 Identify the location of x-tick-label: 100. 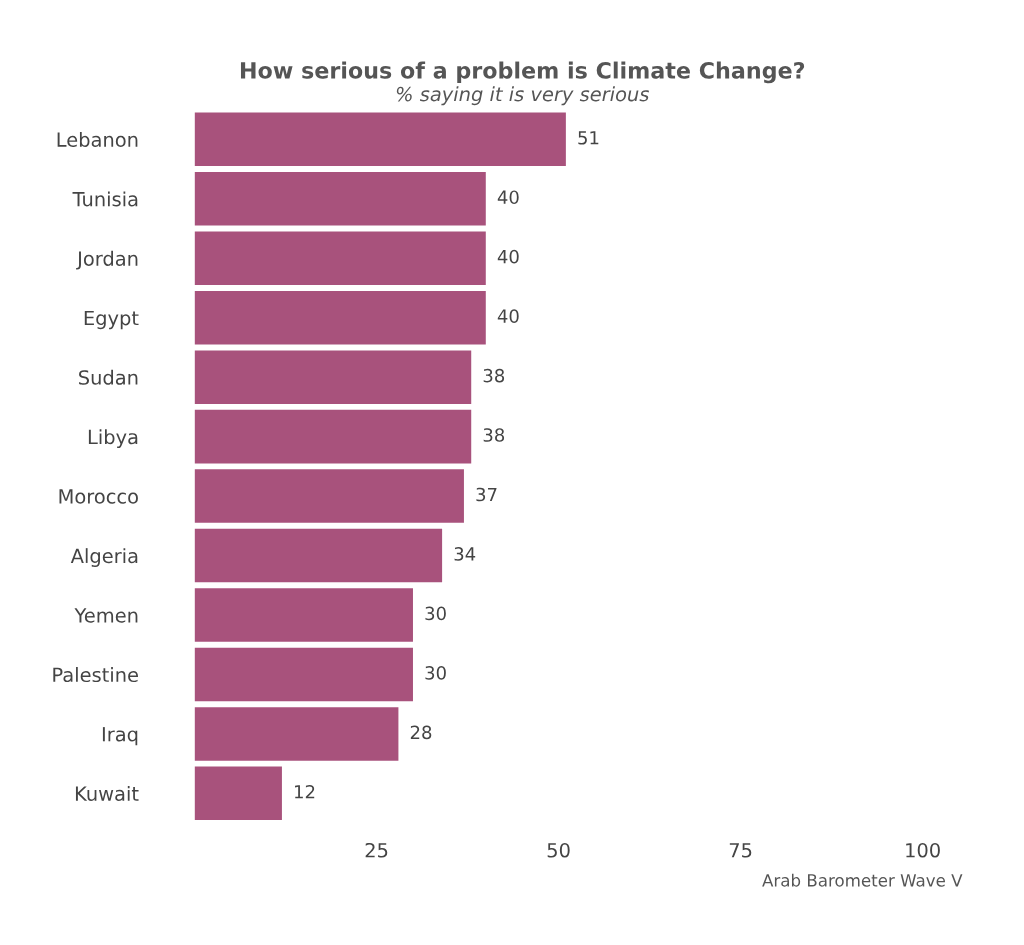
(923, 850).